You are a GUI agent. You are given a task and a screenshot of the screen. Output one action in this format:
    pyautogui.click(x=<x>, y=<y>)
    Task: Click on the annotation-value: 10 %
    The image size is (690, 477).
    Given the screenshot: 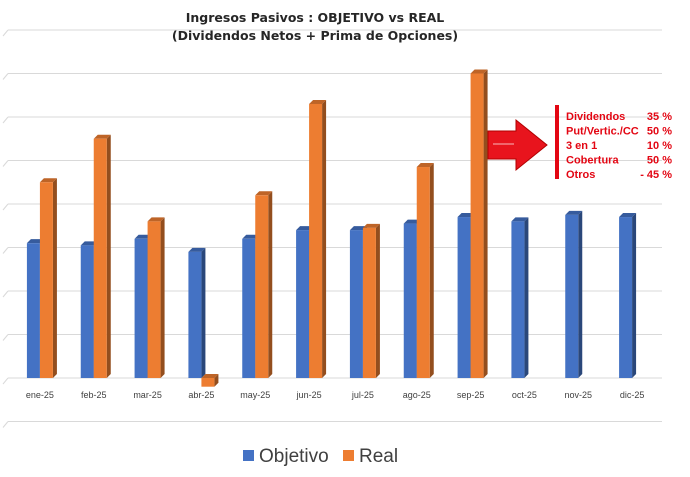 What is the action you would take?
    pyautogui.click(x=659, y=146)
    